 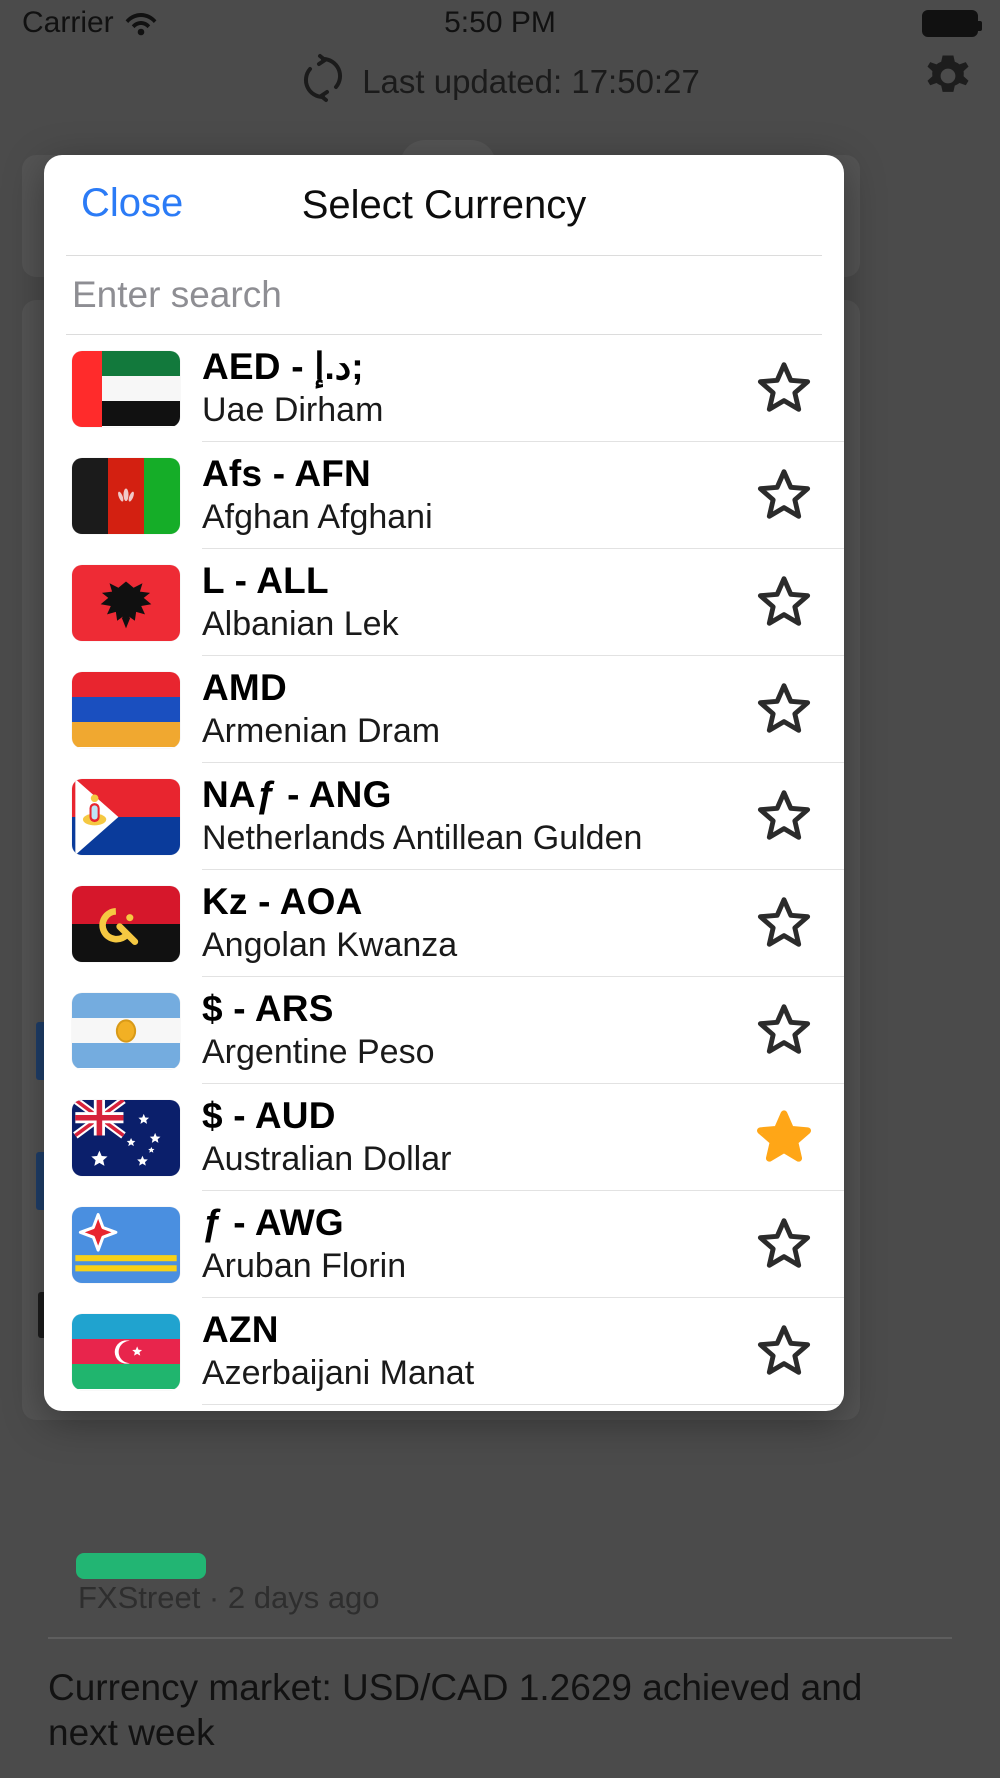 I want to click on currency-name: Angolan Kwanza, so click(x=330, y=945).